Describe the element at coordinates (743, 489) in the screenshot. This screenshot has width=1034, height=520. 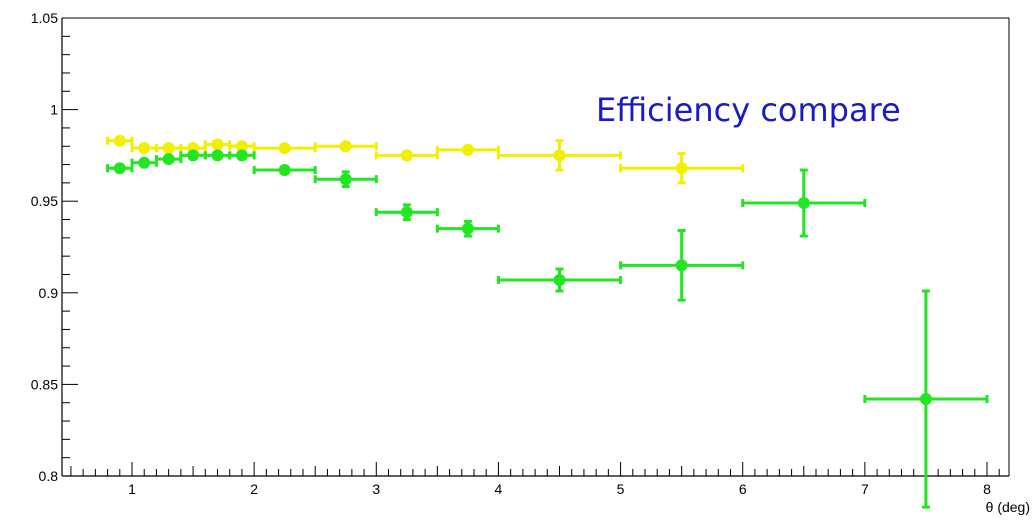
I see `x-tick-label: 6` at that location.